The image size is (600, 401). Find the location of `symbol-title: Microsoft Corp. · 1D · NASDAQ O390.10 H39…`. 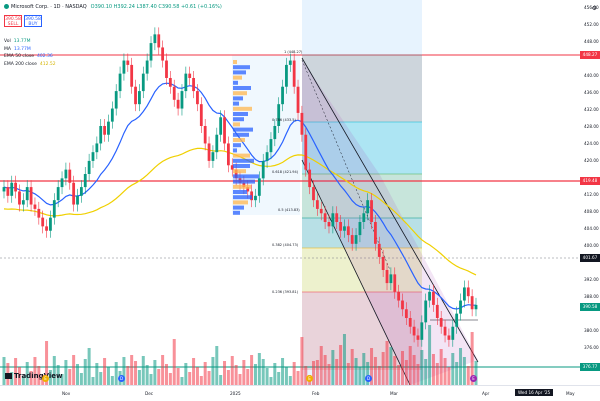

symbol-title: Microsoft Corp. · 1D · NASDAQ O390.10 H39… is located at coordinates (113, 7).